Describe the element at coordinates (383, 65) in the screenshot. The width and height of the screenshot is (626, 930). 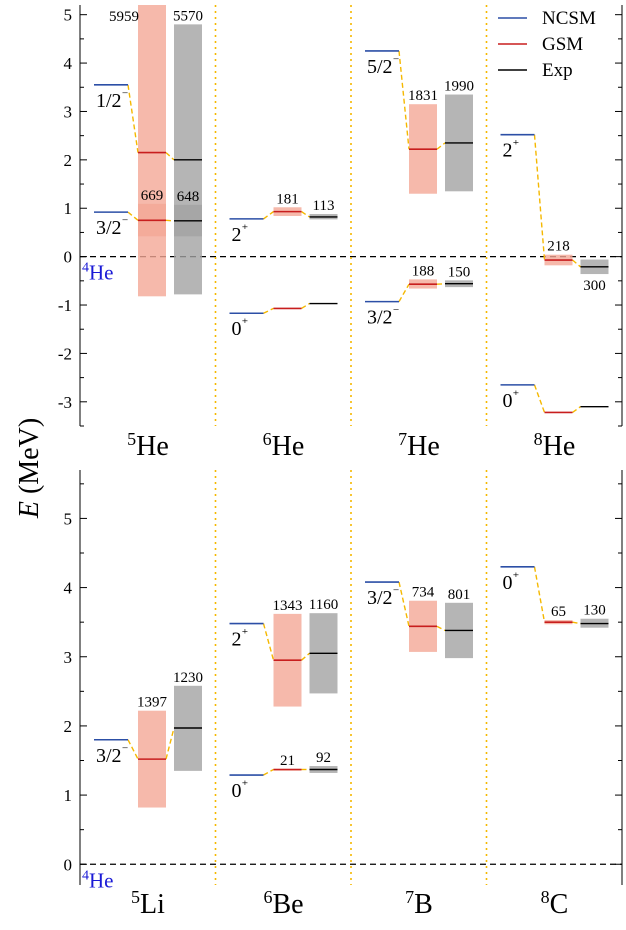
I see `spin-parity-label: 5/2⁻` at that location.